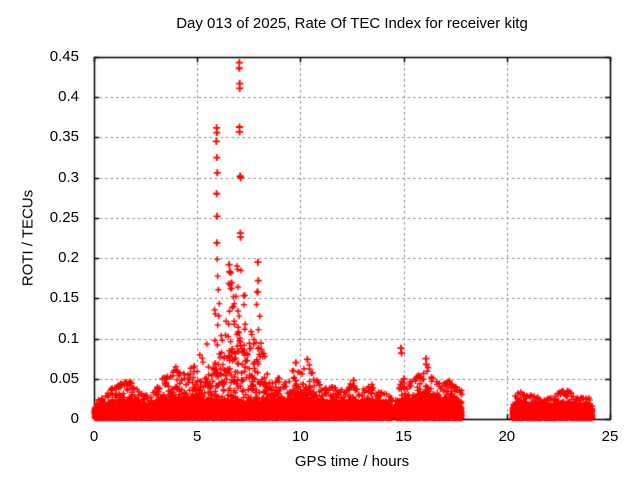 The width and height of the screenshot is (640, 480). What do you see at coordinates (300, 436) in the screenshot?
I see `x-tick-label: 10` at bounding box center [300, 436].